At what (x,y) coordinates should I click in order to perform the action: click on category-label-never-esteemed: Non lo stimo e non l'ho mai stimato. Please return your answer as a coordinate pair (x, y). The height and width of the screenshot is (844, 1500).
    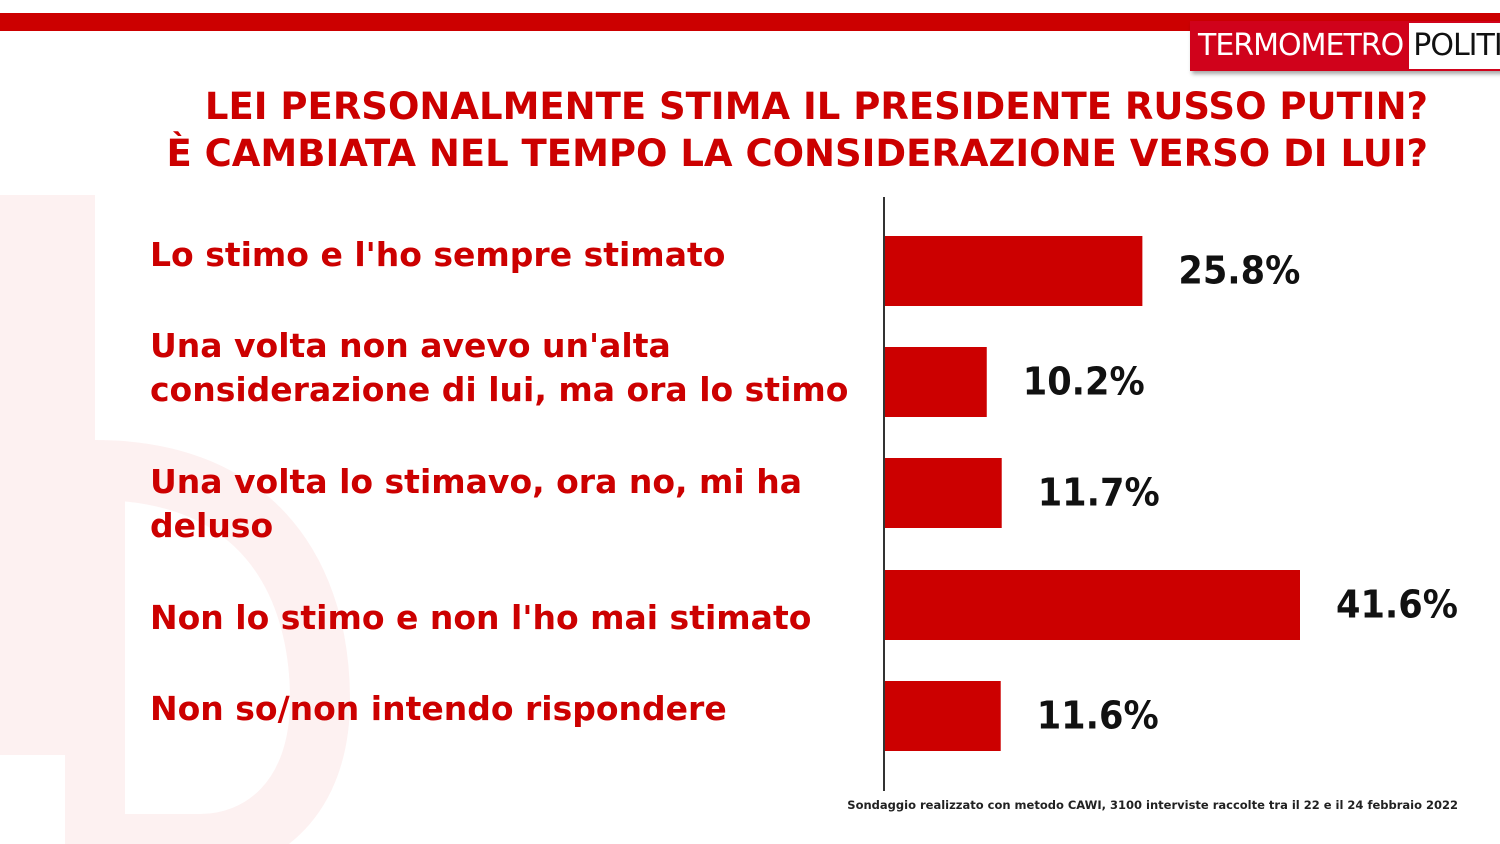
    Looking at the image, I should click on (481, 617).